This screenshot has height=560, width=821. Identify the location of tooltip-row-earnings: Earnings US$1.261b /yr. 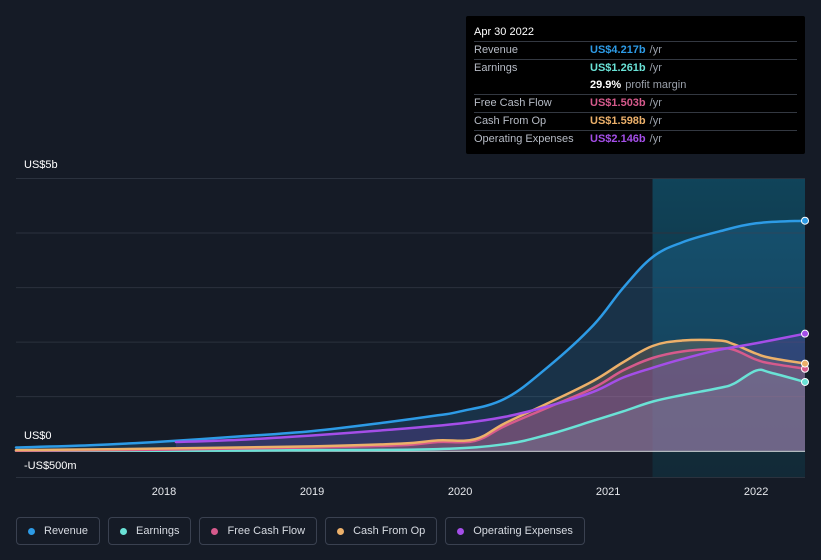
(635, 68).